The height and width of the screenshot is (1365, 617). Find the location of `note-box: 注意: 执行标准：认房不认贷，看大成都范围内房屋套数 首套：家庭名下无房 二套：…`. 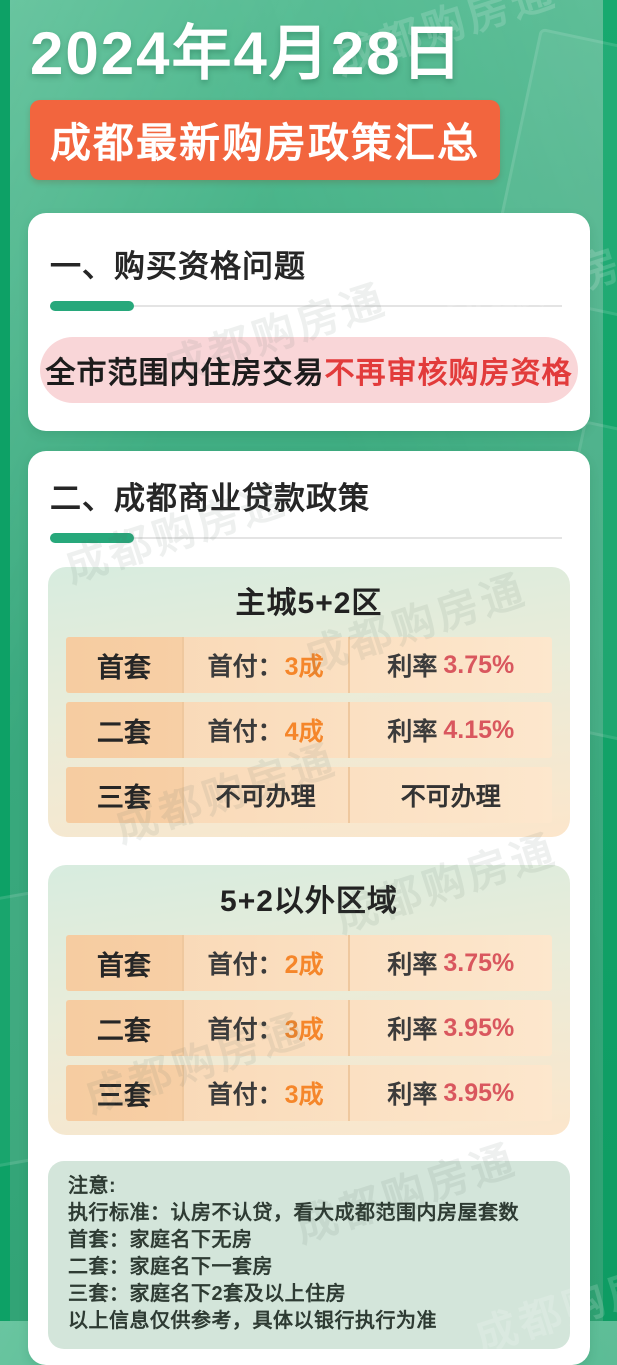

note-box: 注意: 执行标准：认房不认贷，看大成都范围内房屋套数 首套：家庭名下无房 二套：… is located at coordinates (309, 1255).